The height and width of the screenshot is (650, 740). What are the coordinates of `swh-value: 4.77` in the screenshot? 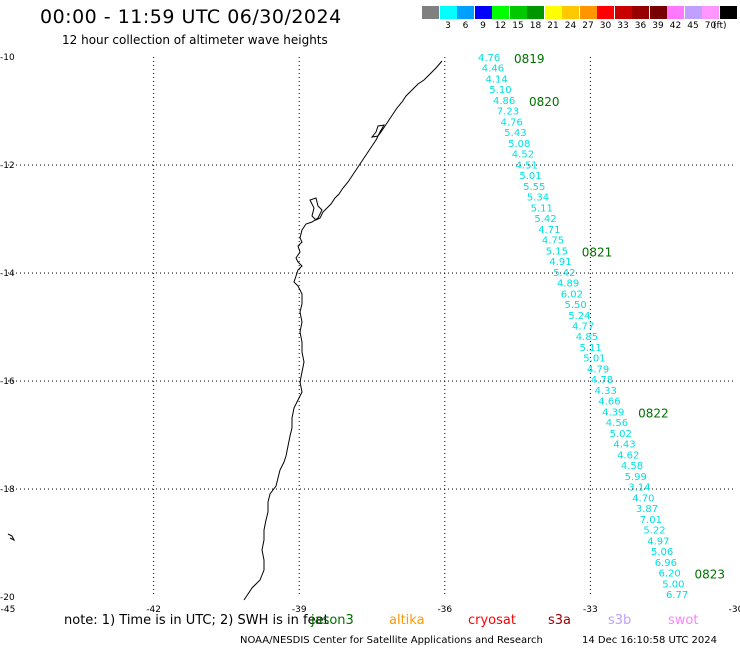 It's located at (583, 327).